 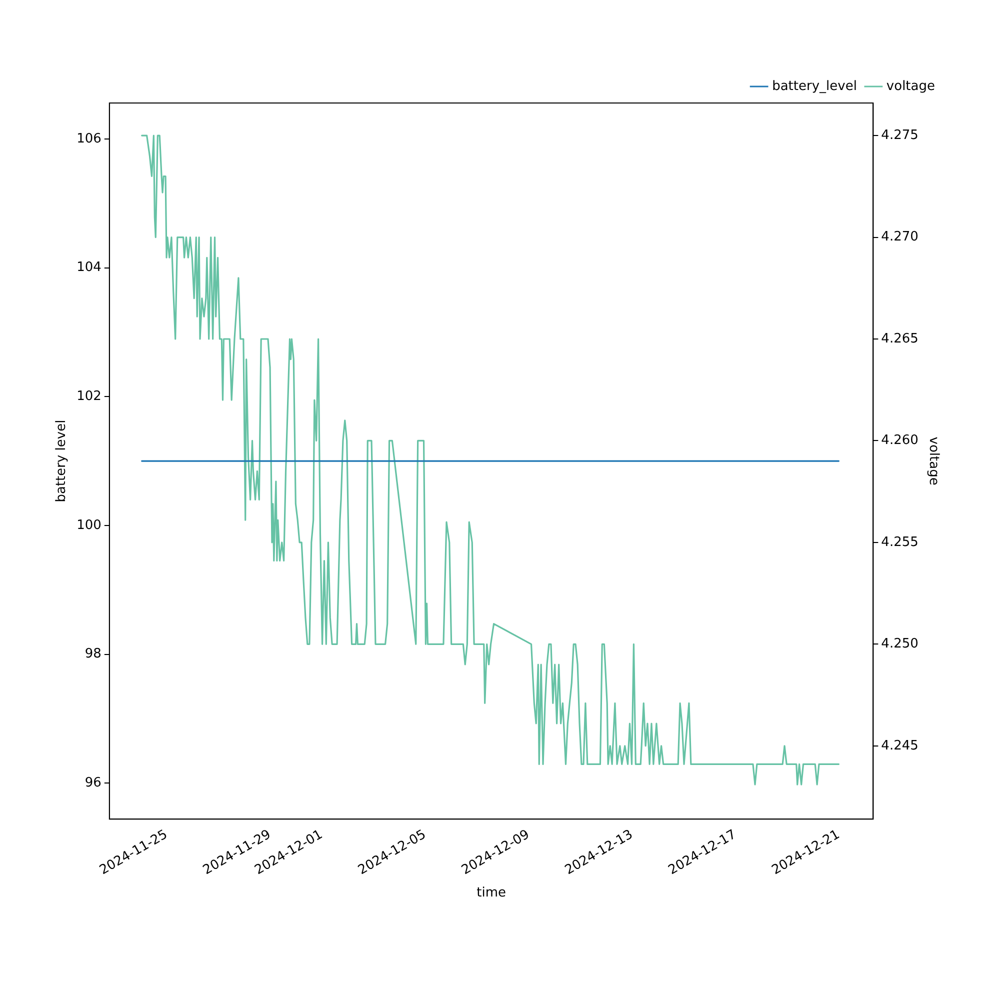 What do you see at coordinates (89, 525) in the screenshot?
I see `y-tick-label: 100` at bounding box center [89, 525].